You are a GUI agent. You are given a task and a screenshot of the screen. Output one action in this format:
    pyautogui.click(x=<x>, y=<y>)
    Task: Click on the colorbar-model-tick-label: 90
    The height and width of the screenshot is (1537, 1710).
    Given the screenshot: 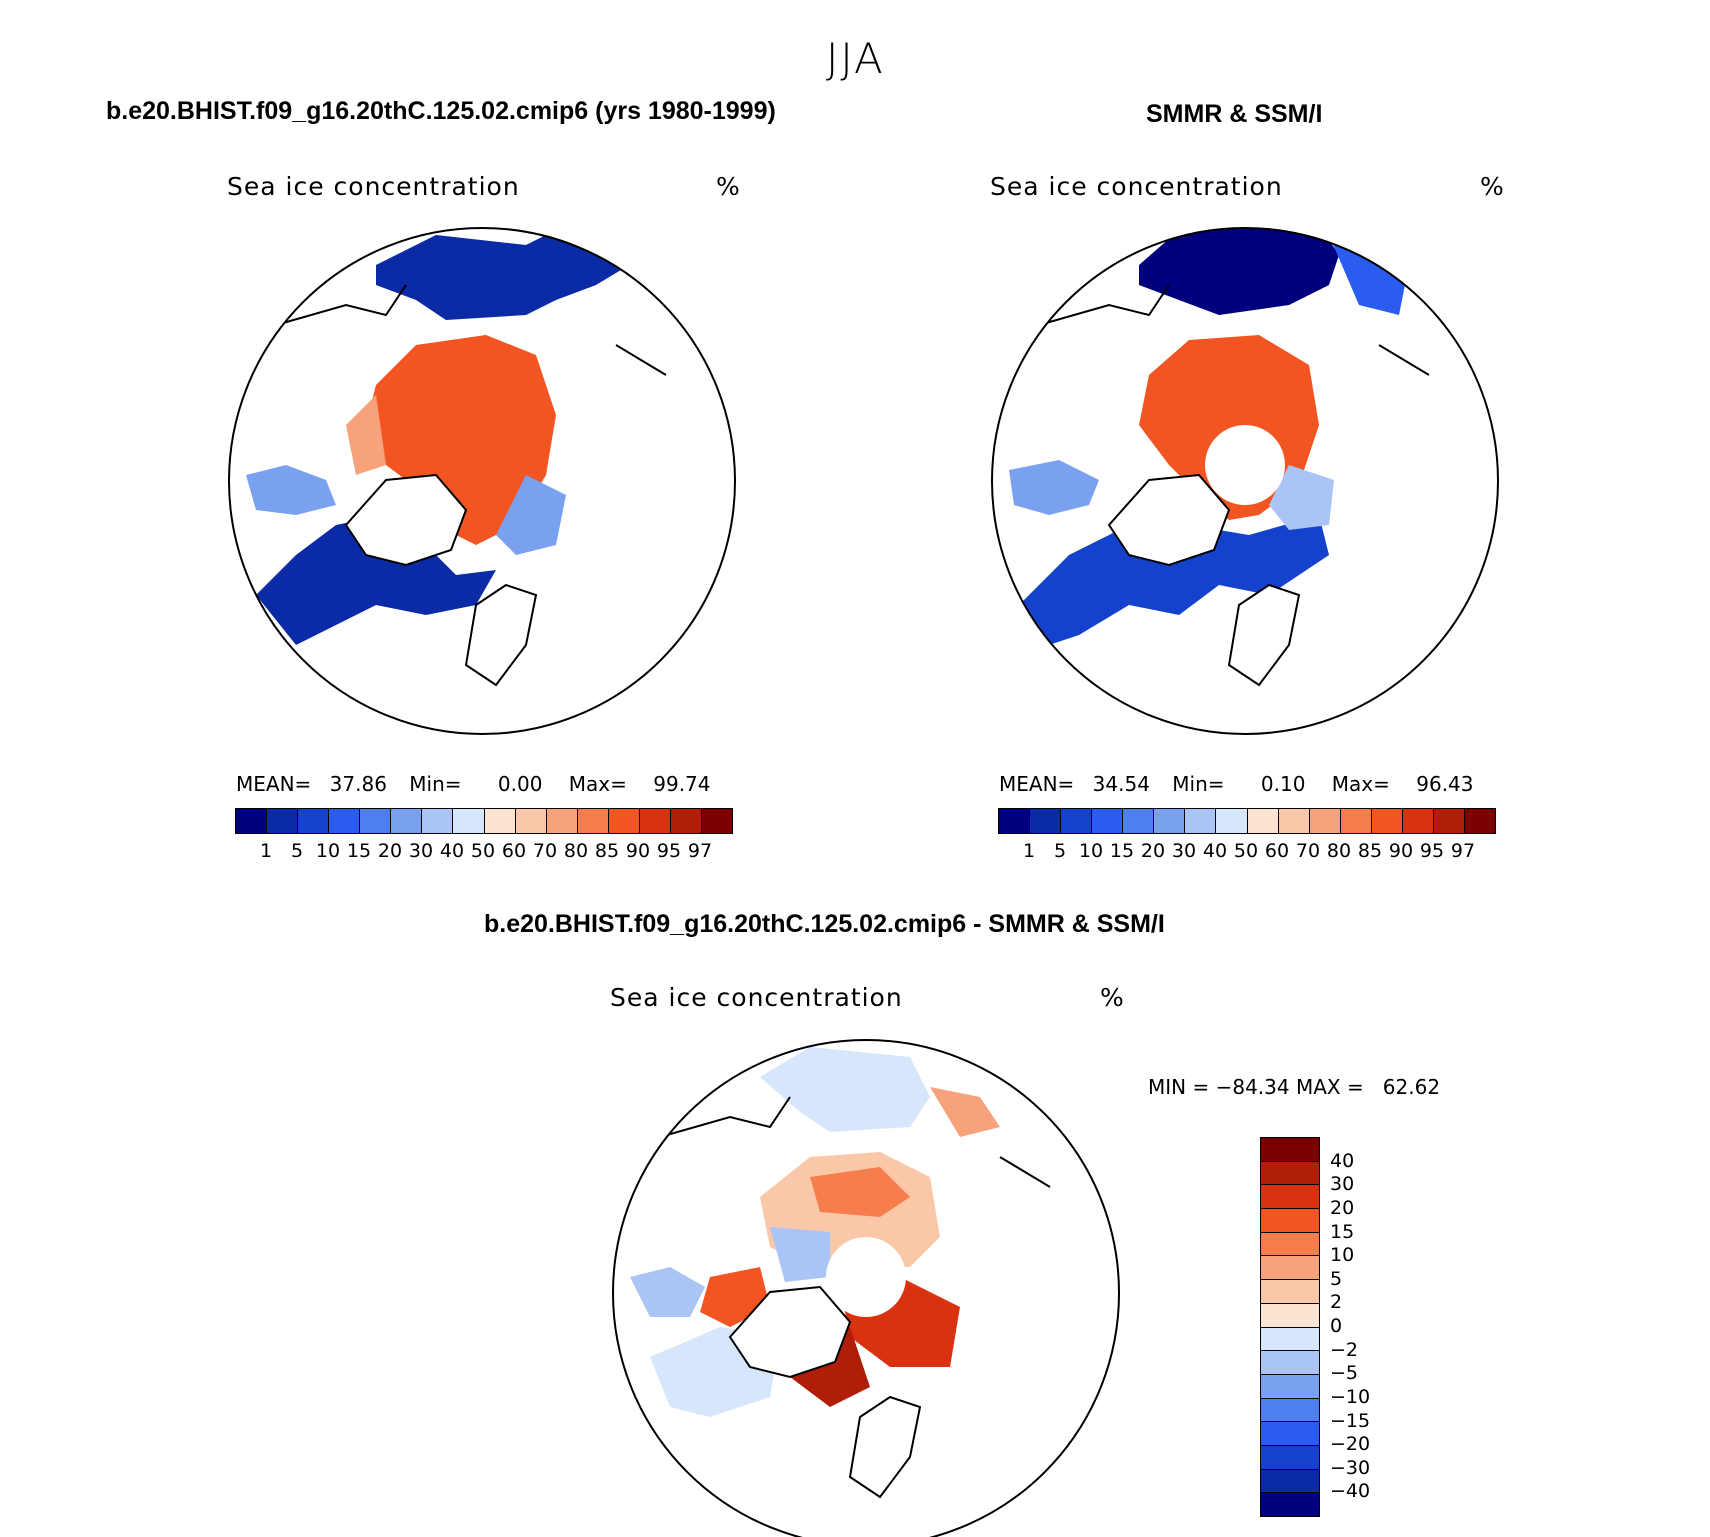 What is the action you would take?
    pyautogui.click(x=638, y=851)
    